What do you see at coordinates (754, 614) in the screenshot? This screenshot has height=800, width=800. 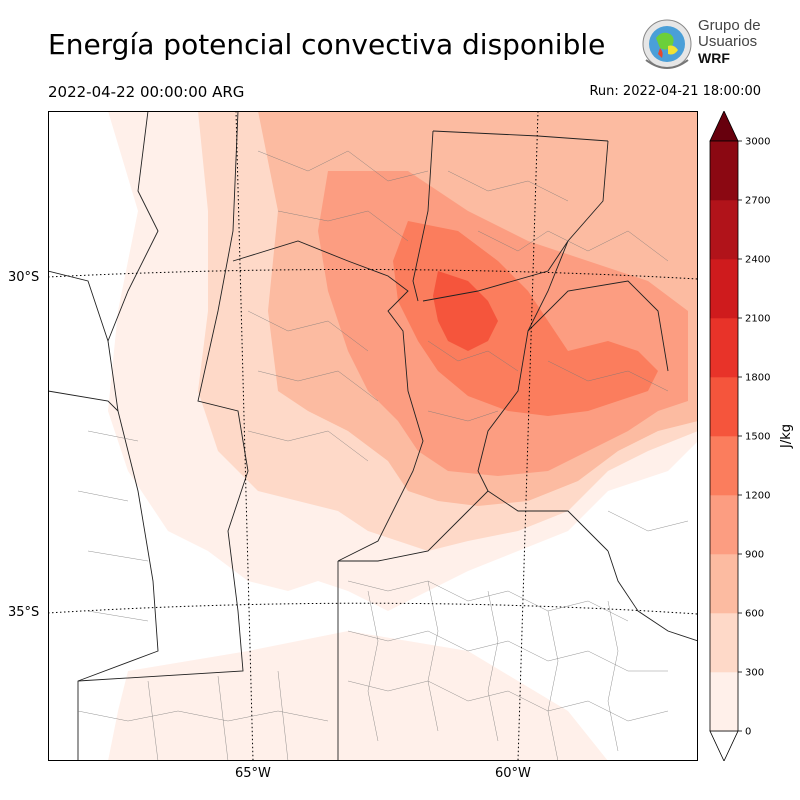 I see `colorbar-tick-label: 600` at bounding box center [754, 614].